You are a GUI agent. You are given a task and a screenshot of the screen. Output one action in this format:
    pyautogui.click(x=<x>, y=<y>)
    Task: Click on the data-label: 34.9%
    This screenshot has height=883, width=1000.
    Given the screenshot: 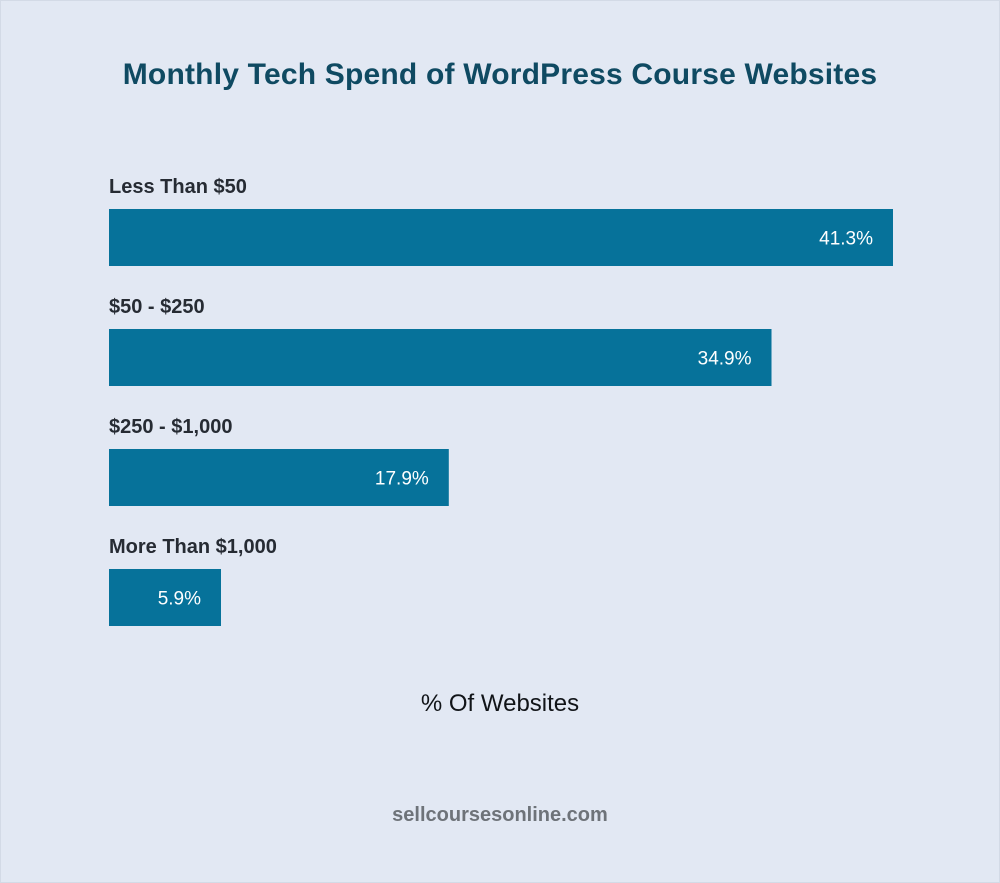 What is the action you would take?
    pyautogui.click(x=725, y=359)
    